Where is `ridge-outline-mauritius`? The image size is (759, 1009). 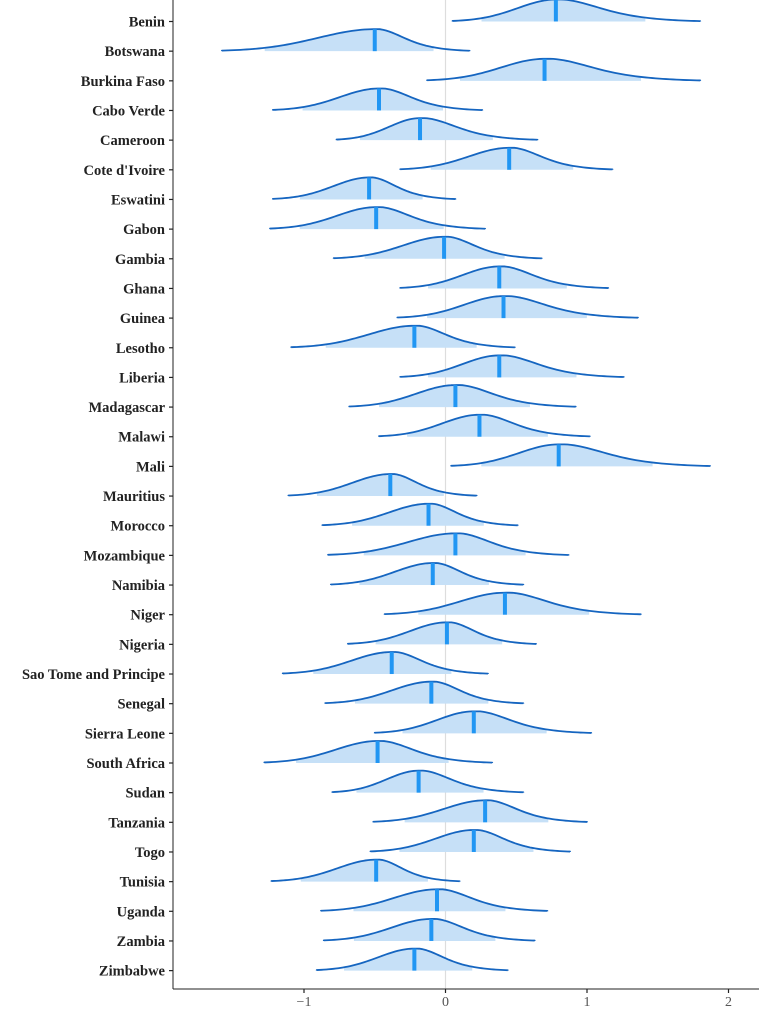
ridge-outline-mauritius is located at coordinates (382, 485).